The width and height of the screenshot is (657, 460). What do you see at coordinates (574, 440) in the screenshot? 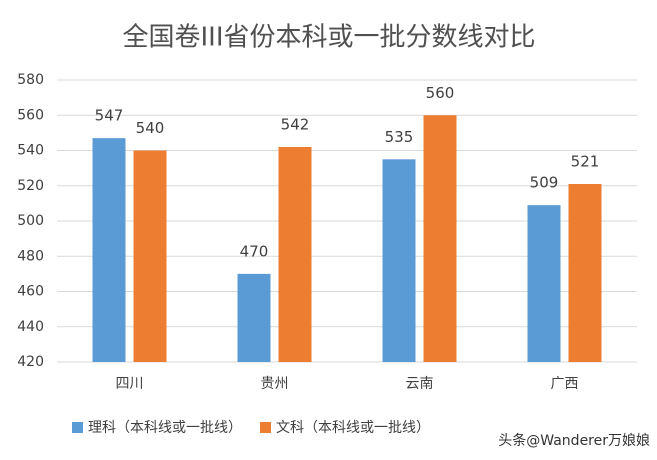
I see `watermark: 头条@Wanderer万娘娘` at bounding box center [574, 440].